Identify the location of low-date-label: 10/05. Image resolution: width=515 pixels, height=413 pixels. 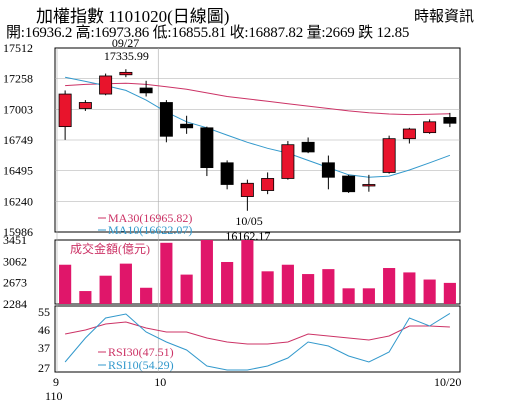
(248, 221).